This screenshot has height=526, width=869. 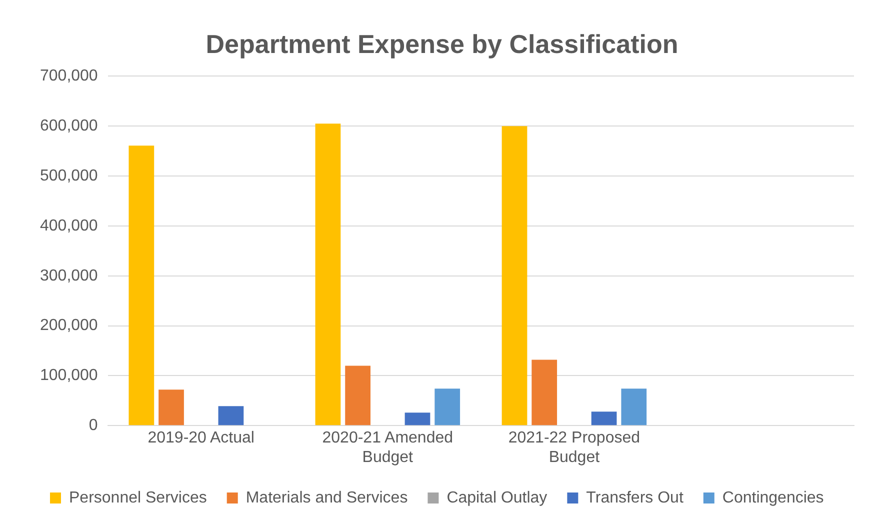 What do you see at coordinates (69, 175) in the screenshot?
I see `y-tick-label: 500,000` at bounding box center [69, 175].